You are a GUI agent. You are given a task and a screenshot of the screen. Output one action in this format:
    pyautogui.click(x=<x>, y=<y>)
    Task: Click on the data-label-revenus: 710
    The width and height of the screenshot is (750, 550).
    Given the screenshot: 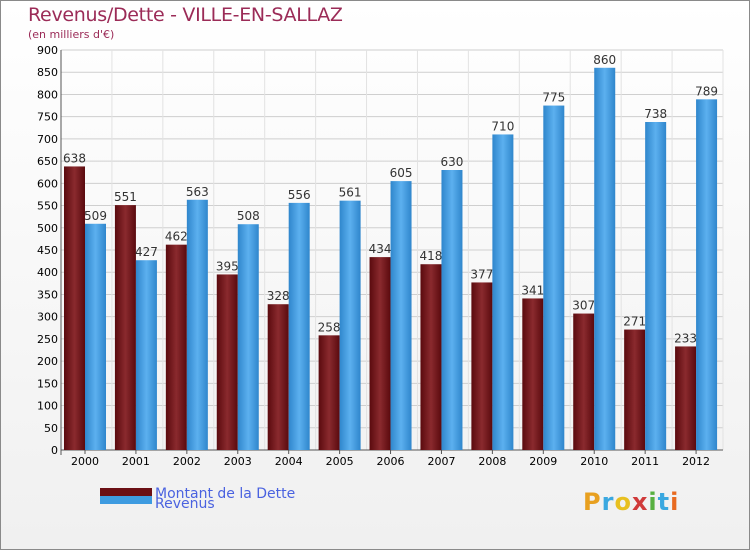 What is the action you would take?
    pyautogui.click(x=502, y=126)
    